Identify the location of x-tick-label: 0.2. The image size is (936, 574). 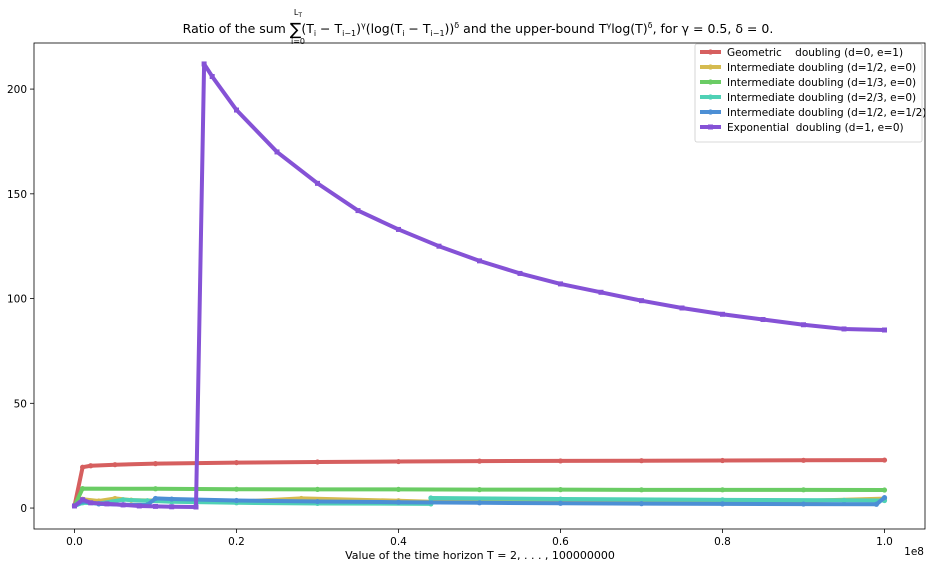
(236, 542).